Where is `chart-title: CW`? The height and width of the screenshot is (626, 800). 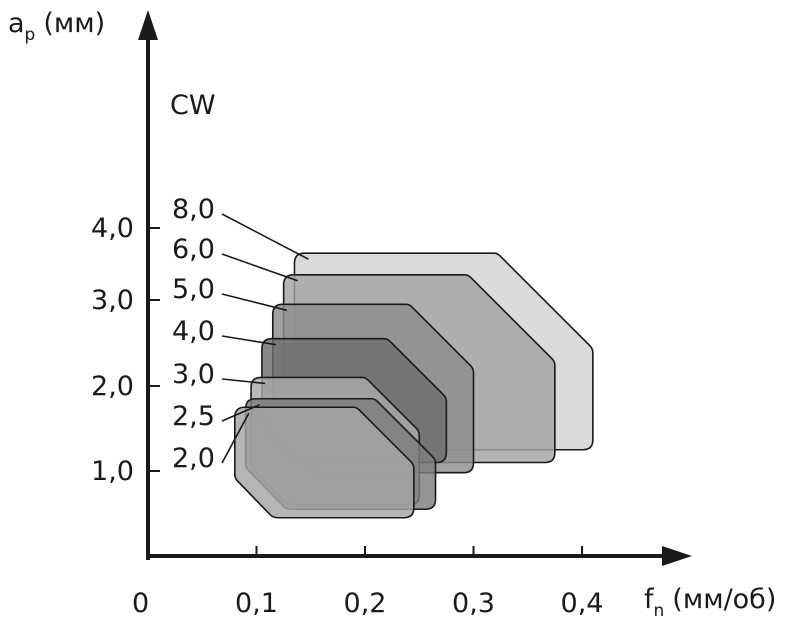 chart-title: CW is located at coordinates (193, 105).